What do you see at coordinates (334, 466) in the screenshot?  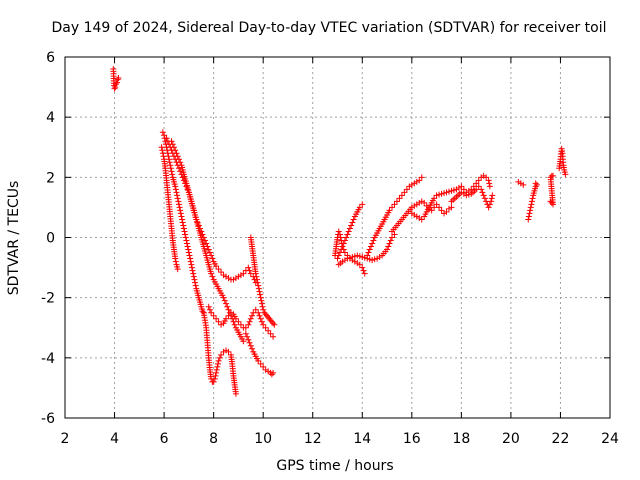 I see `x-axis-label: GPS time / hours` at bounding box center [334, 466].